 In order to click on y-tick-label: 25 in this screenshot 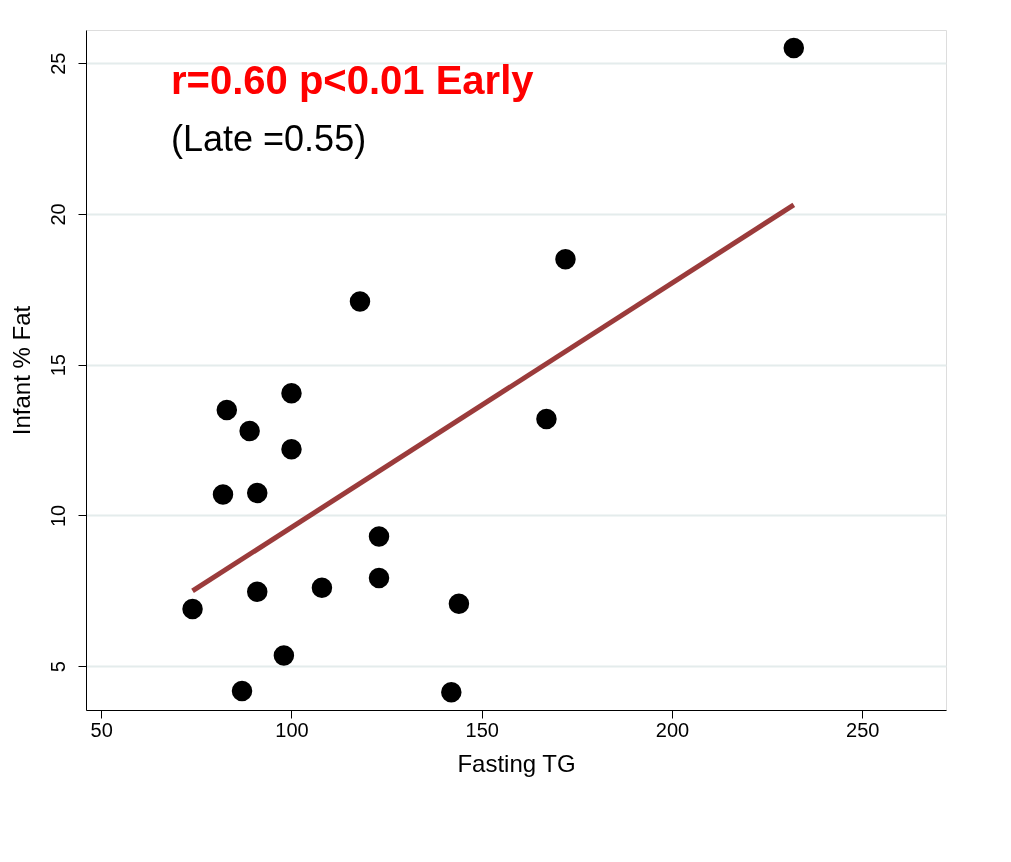, I will do `click(57, 63)`.